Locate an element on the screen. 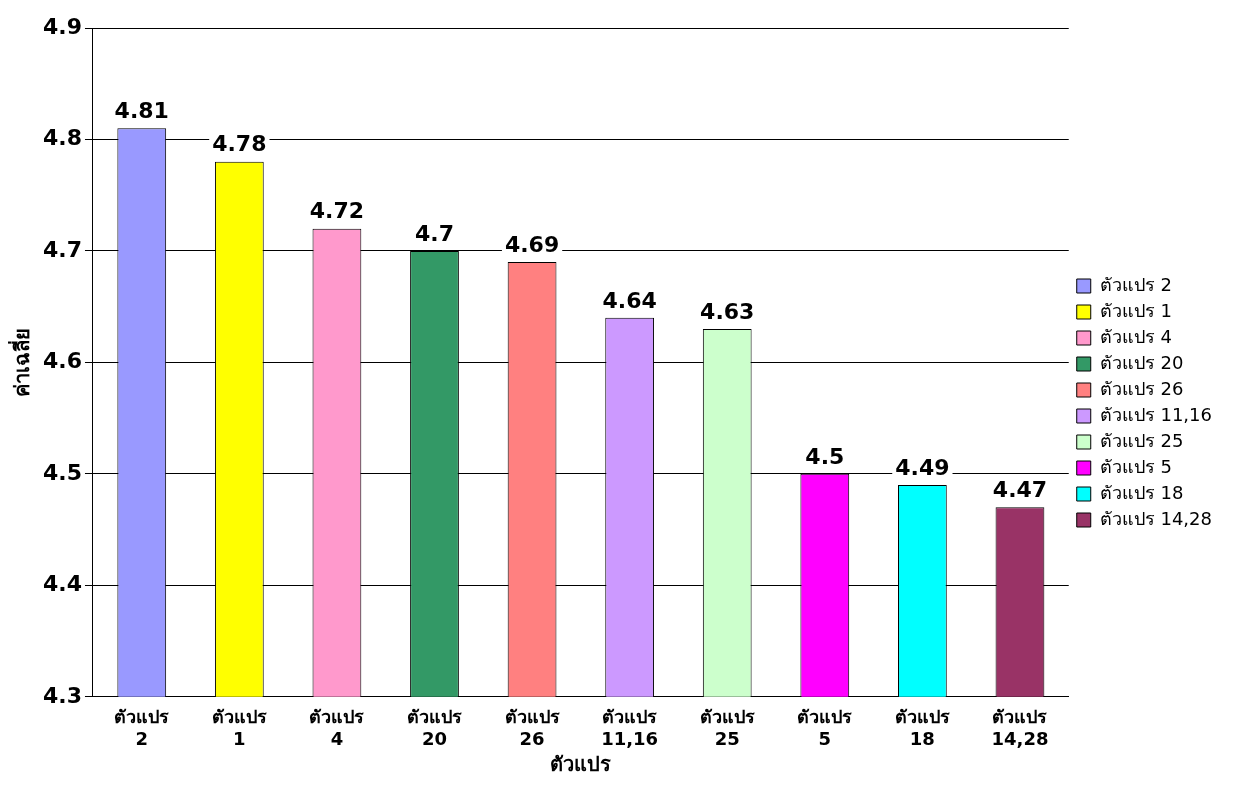 The image size is (1234, 787). x-tick-label: ตัวแปร 11,16 is located at coordinates (630, 727).